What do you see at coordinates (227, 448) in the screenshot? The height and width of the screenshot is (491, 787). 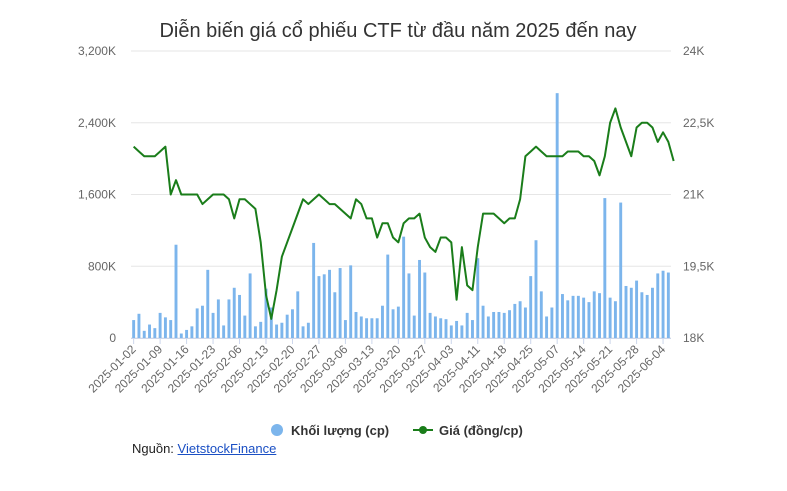 I see `source-link: VietstockFinance` at bounding box center [227, 448].